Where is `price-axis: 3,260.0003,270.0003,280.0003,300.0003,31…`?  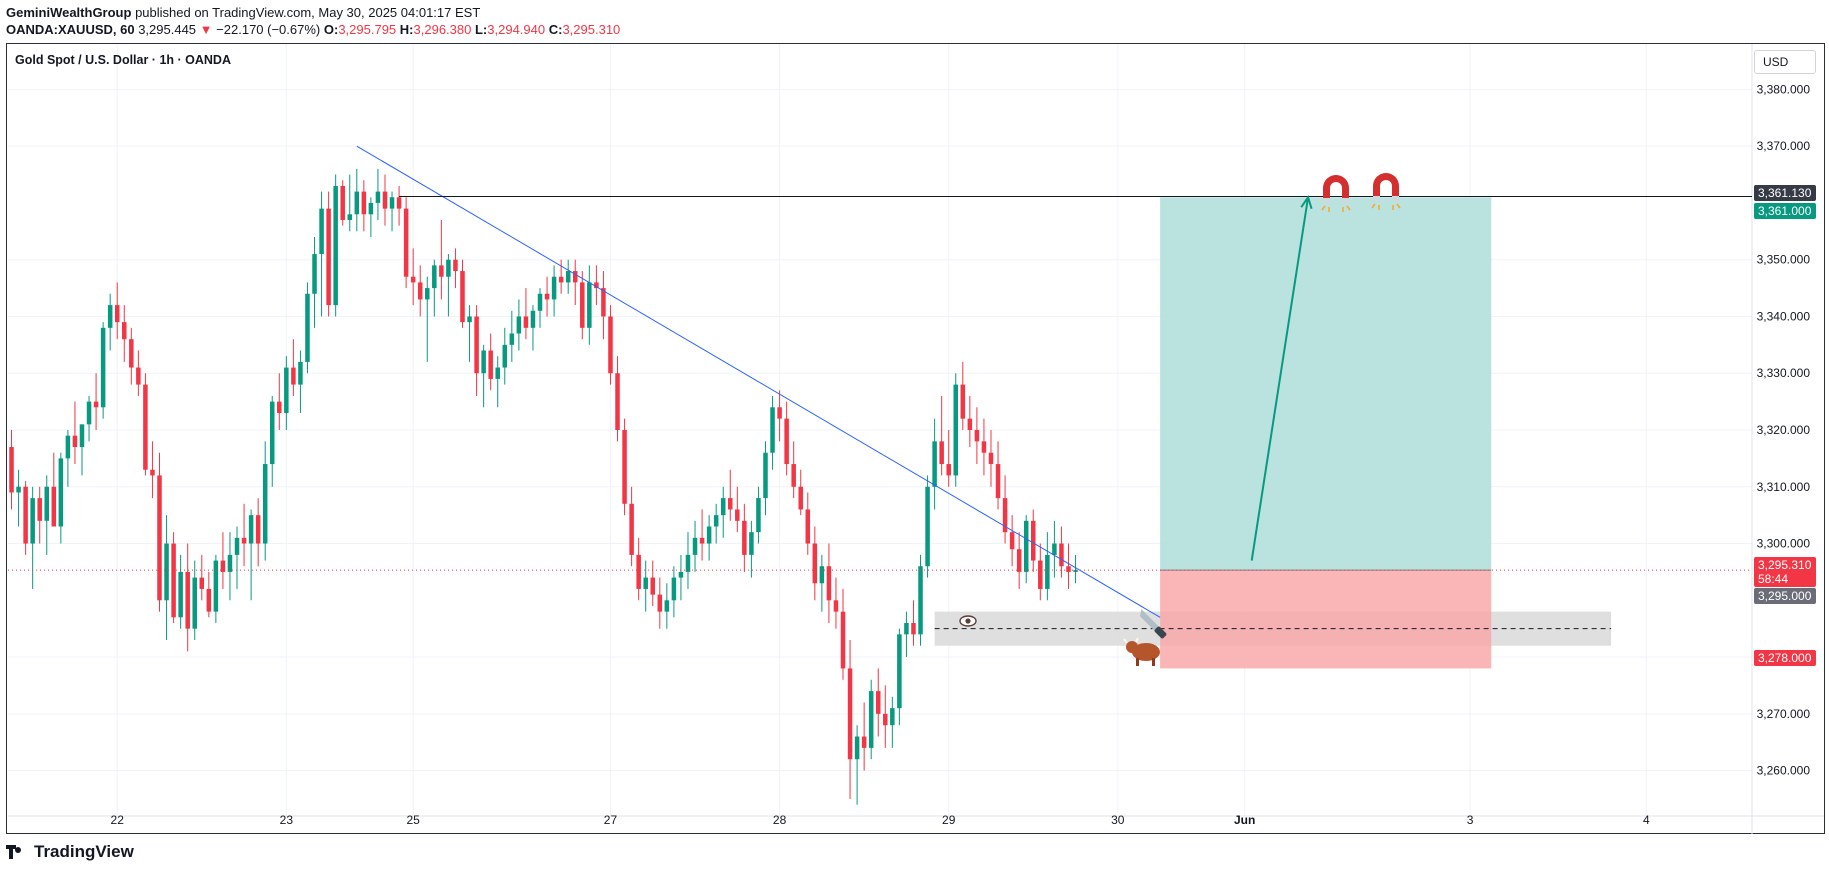 price-axis: 3,260.0003,270.0003,280.0003,300.0003,31… is located at coordinates (1785, 430).